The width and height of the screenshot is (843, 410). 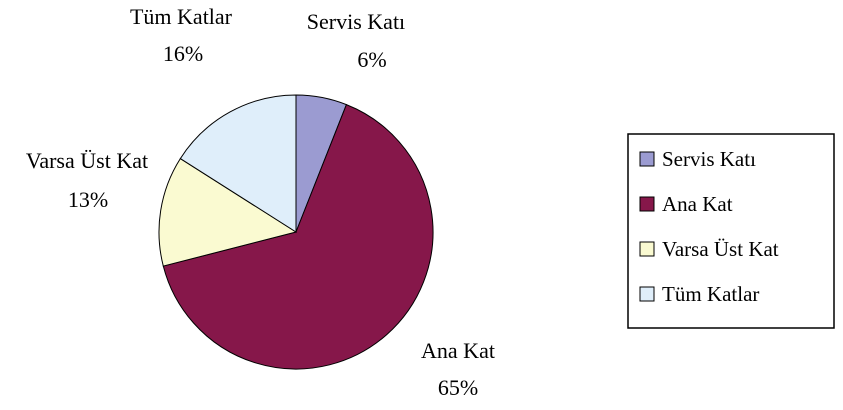 I want to click on data-label-servis-kati: Servis Katı 6%, so click(x=356, y=40).